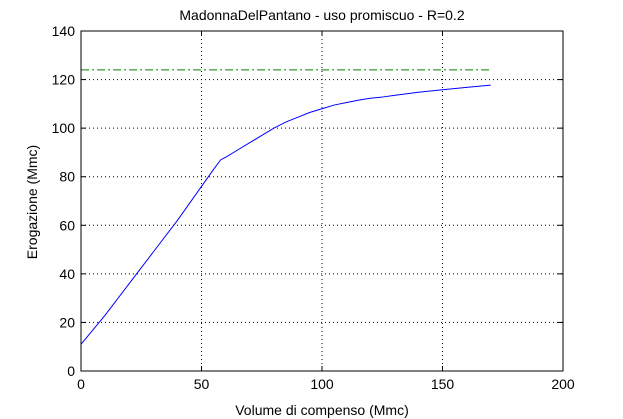 Image resolution: width=623 pixels, height=419 pixels. Describe the element at coordinates (67, 225) in the screenshot. I see `y-tick-label: 60` at that location.